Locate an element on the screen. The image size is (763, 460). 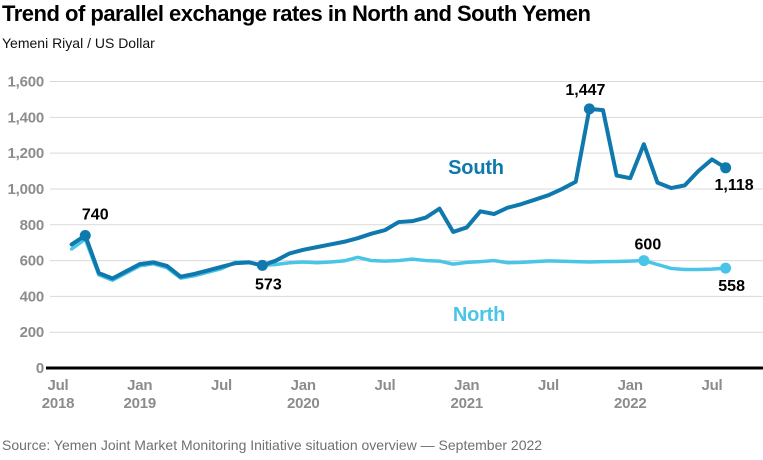
chart-subtitle: Yemeni Riyal / US Dollar is located at coordinates (78, 43).